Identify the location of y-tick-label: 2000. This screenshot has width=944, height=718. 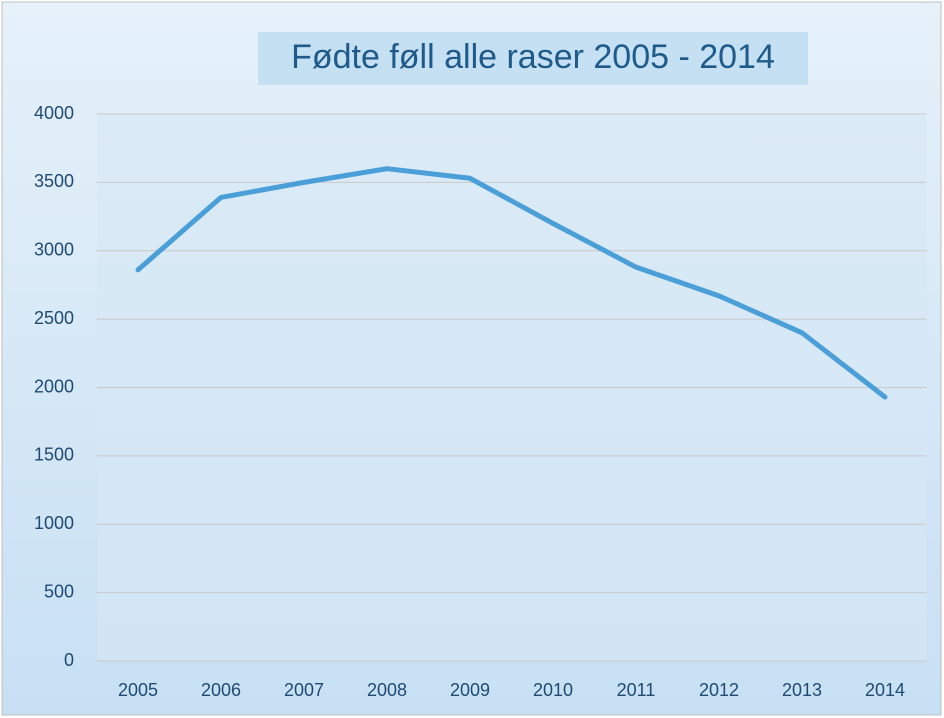
(54, 386).